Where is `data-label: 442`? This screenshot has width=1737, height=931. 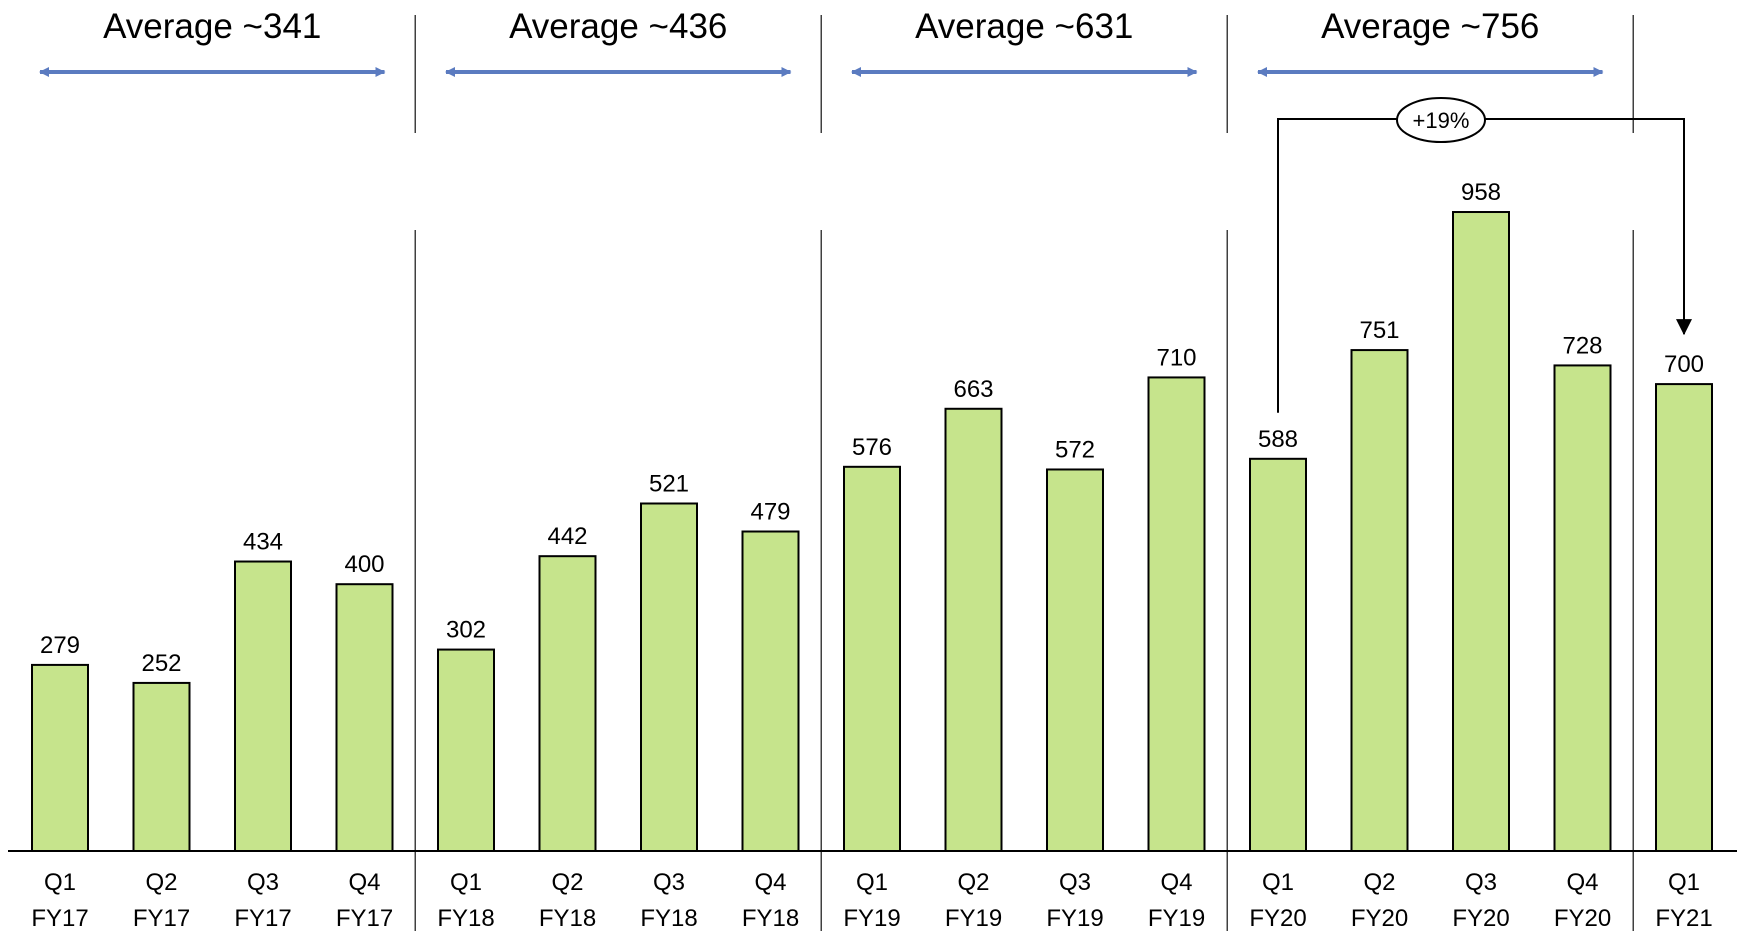
data-label: 442 is located at coordinates (567, 536).